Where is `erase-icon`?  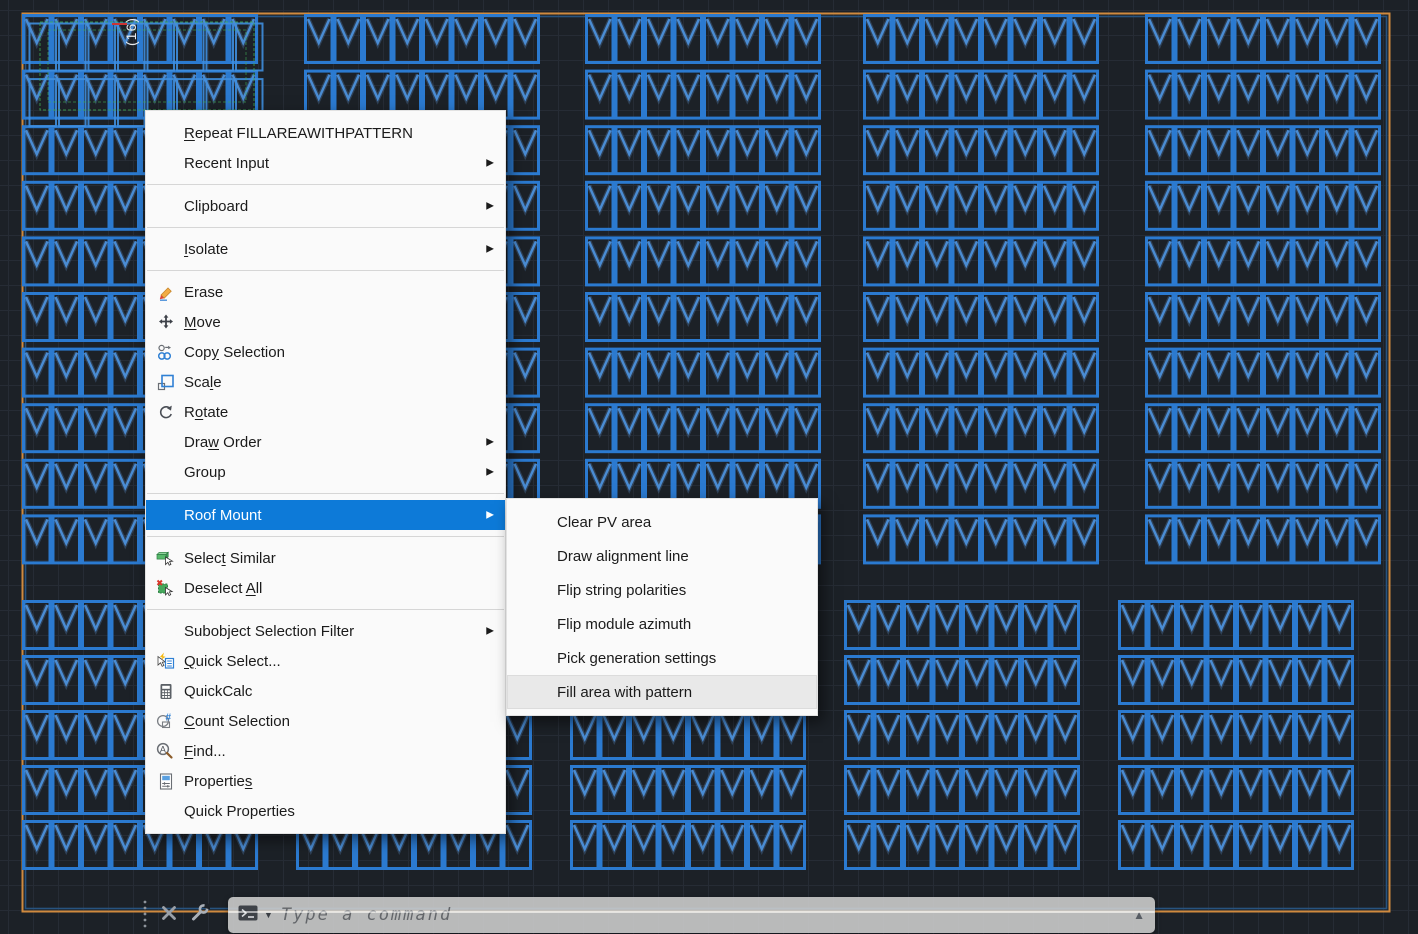 erase-icon is located at coordinates (165, 292).